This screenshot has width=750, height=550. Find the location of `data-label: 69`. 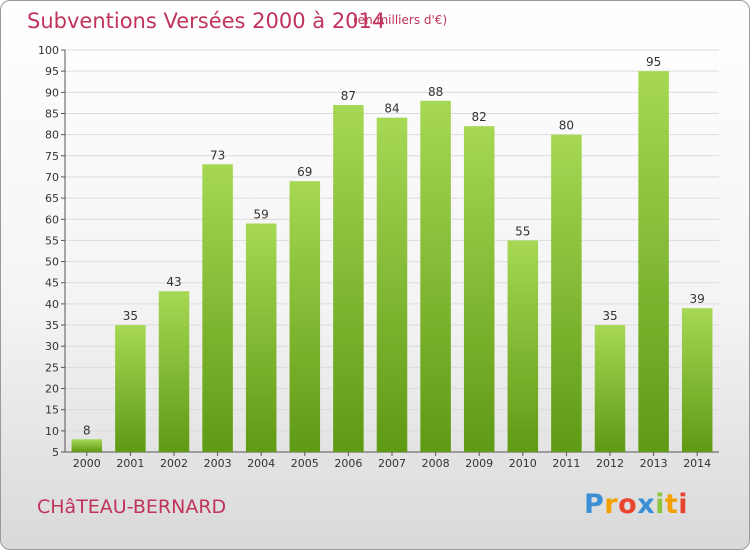

data-label: 69 is located at coordinates (304, 172).